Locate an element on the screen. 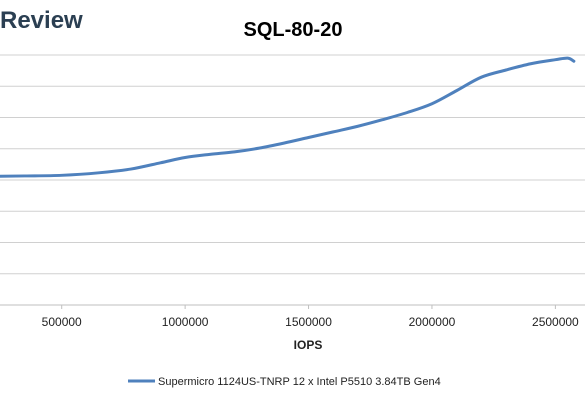 This screenshot has width=585, height=401. x-tick-label-3: 2000000 is located at coordinates (432, 322).